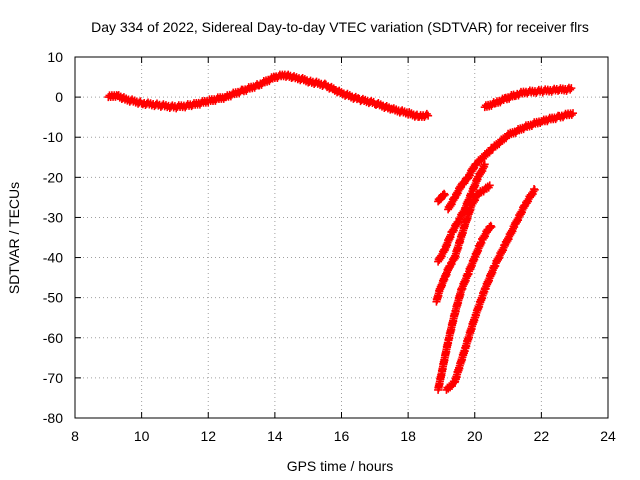 This screenshot has width=640, height=480. Describe the element at coordinates (408, 436) in the screenshot. I see `x-tick-label: 18` at that location.